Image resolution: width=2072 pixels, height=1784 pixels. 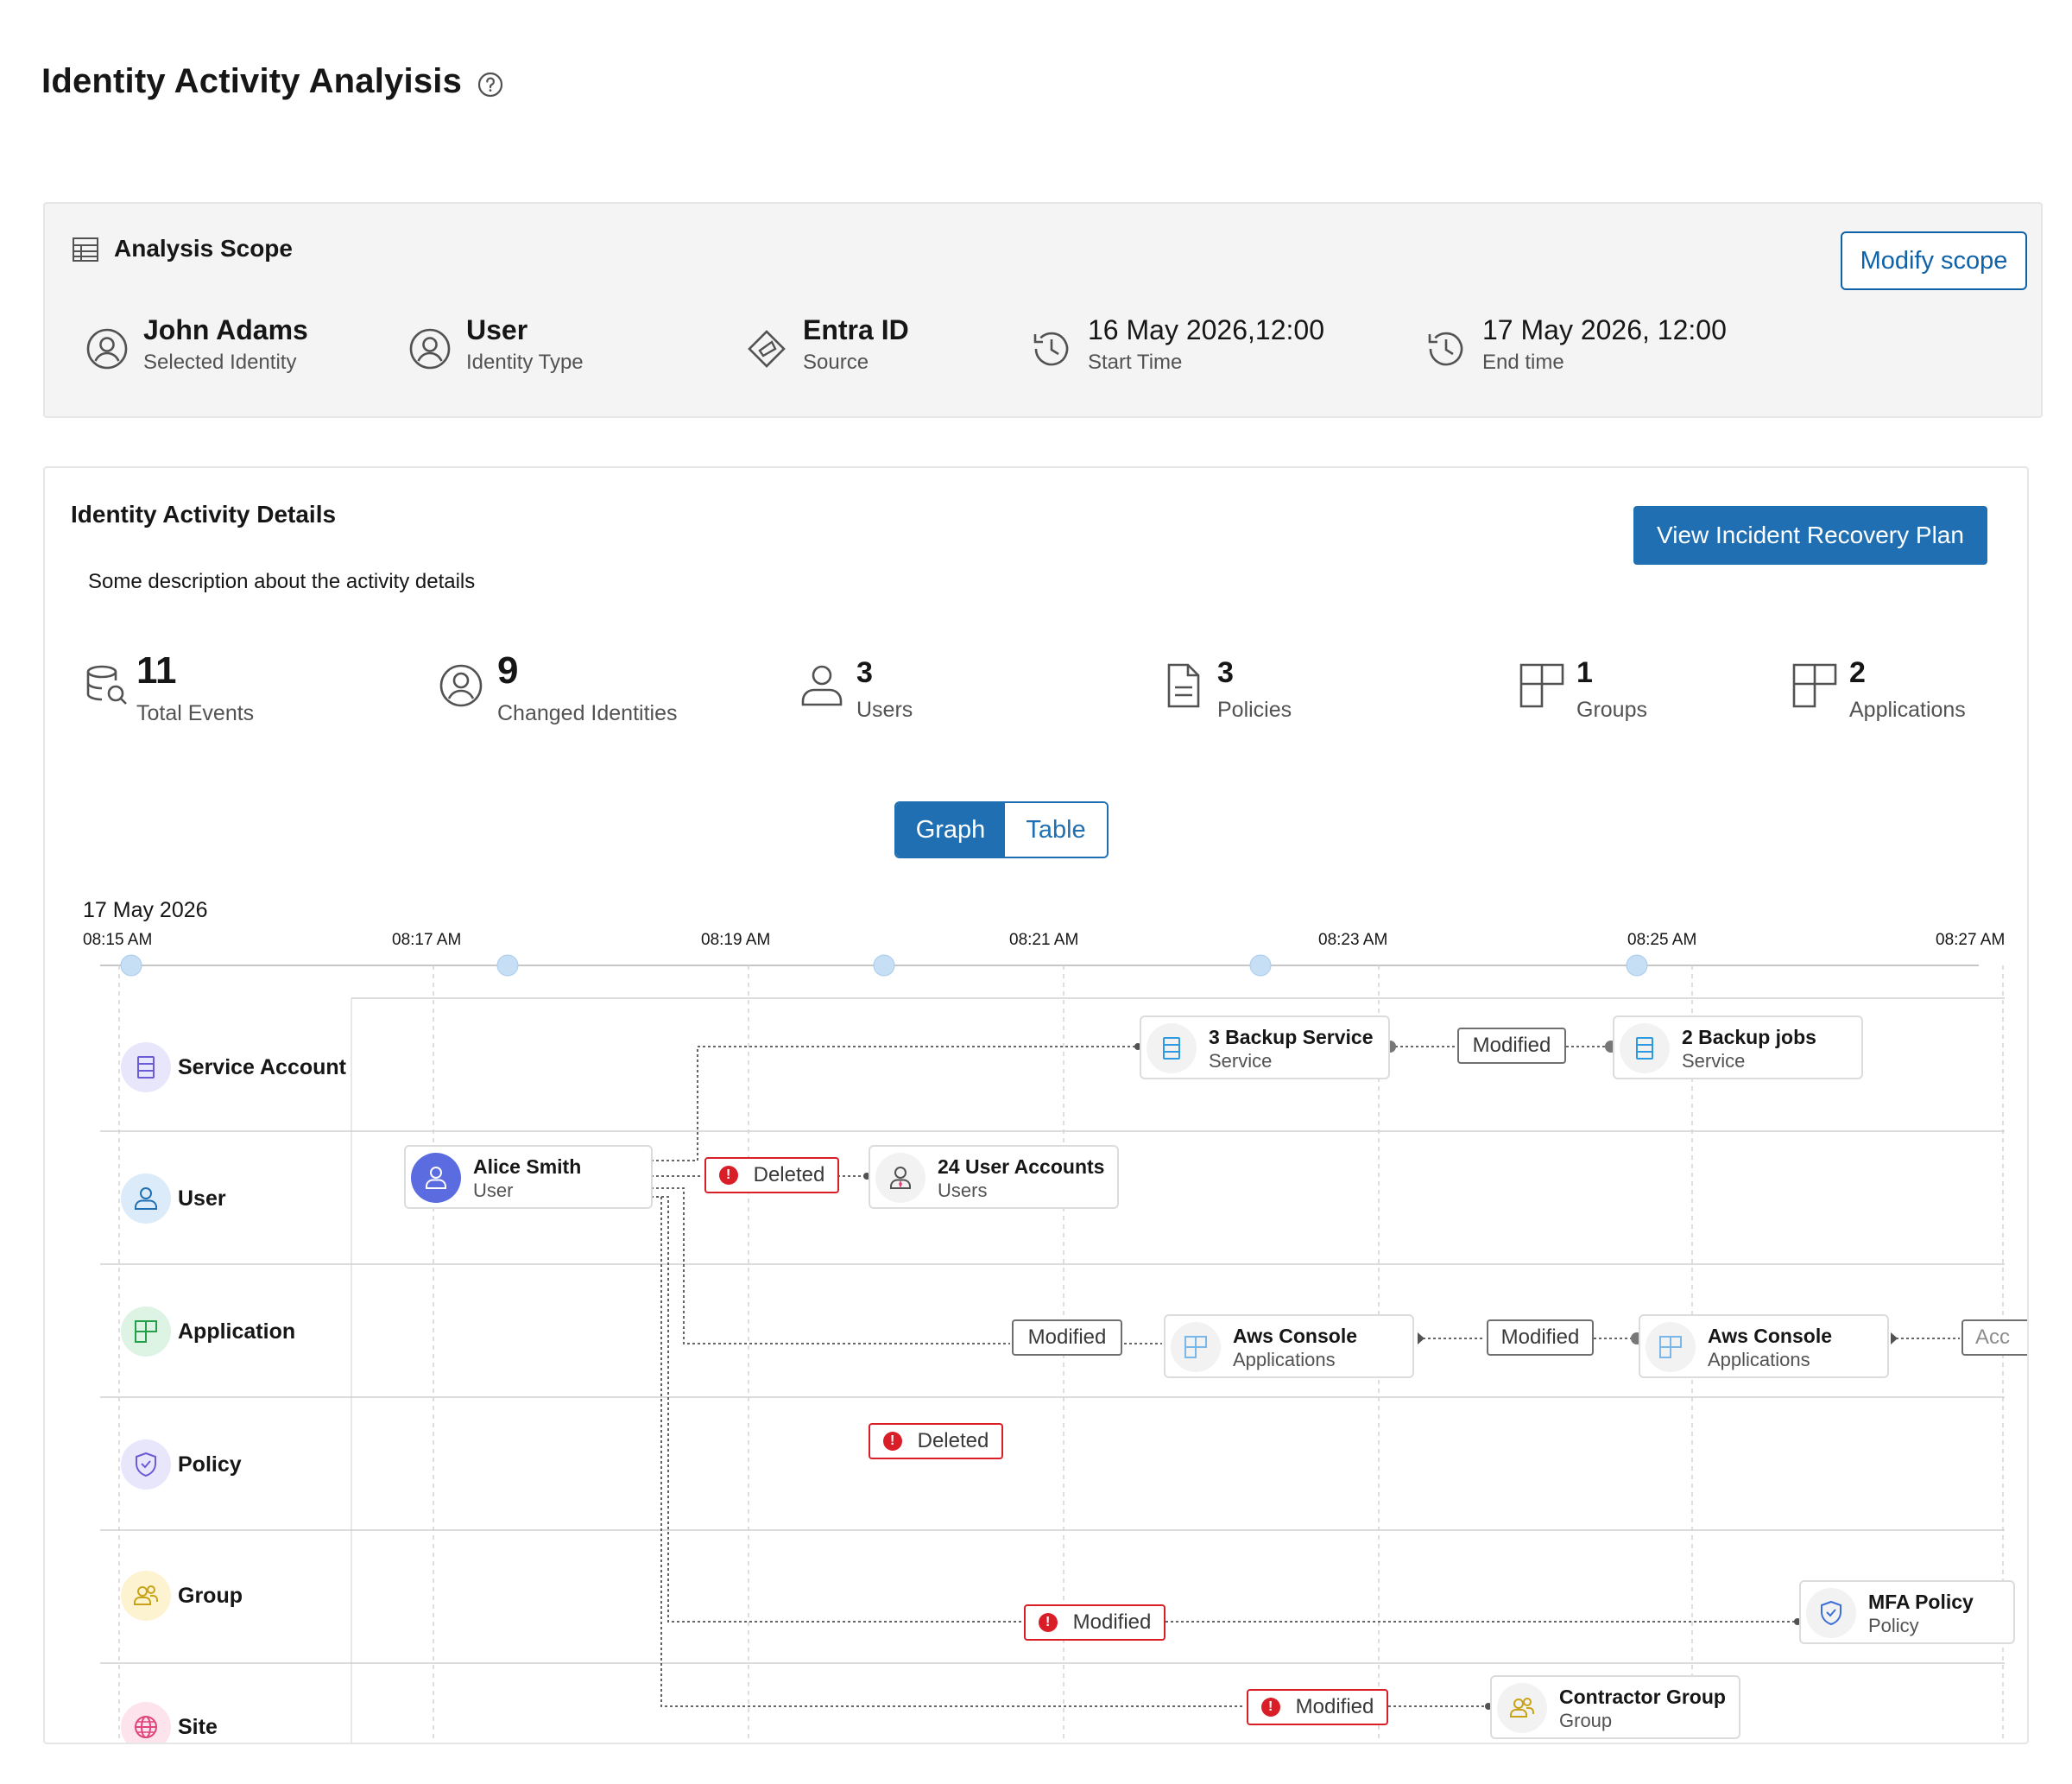 I want to click on row-label-site: Site, so click(x=169, y=1722).